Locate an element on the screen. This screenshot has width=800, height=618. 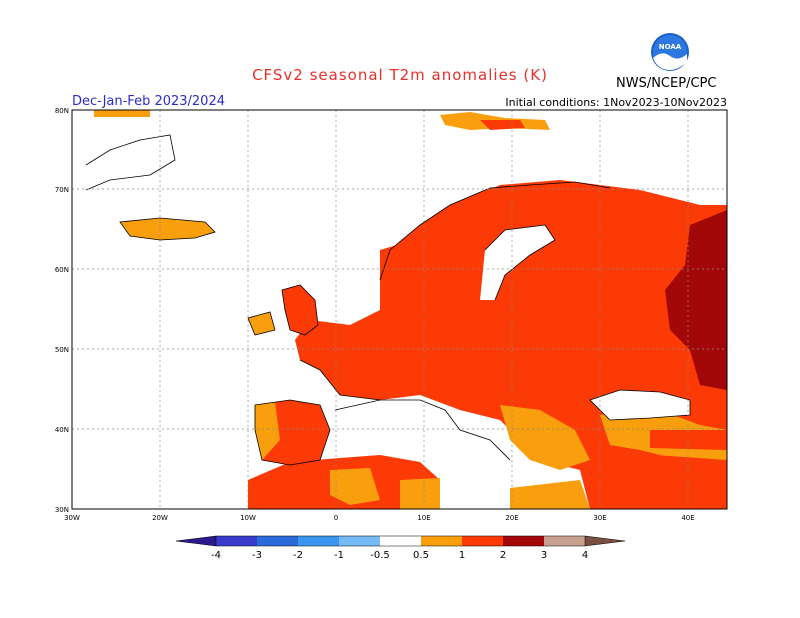
colorbar-label: -3 is located at coordinates (257, 555).